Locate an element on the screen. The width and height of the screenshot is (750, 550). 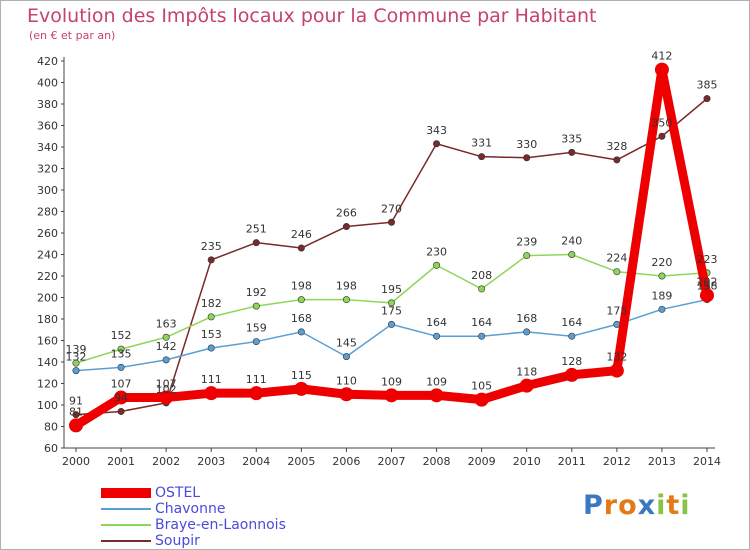
x-tick-label: 2003 is located at coordinates (211, 461).